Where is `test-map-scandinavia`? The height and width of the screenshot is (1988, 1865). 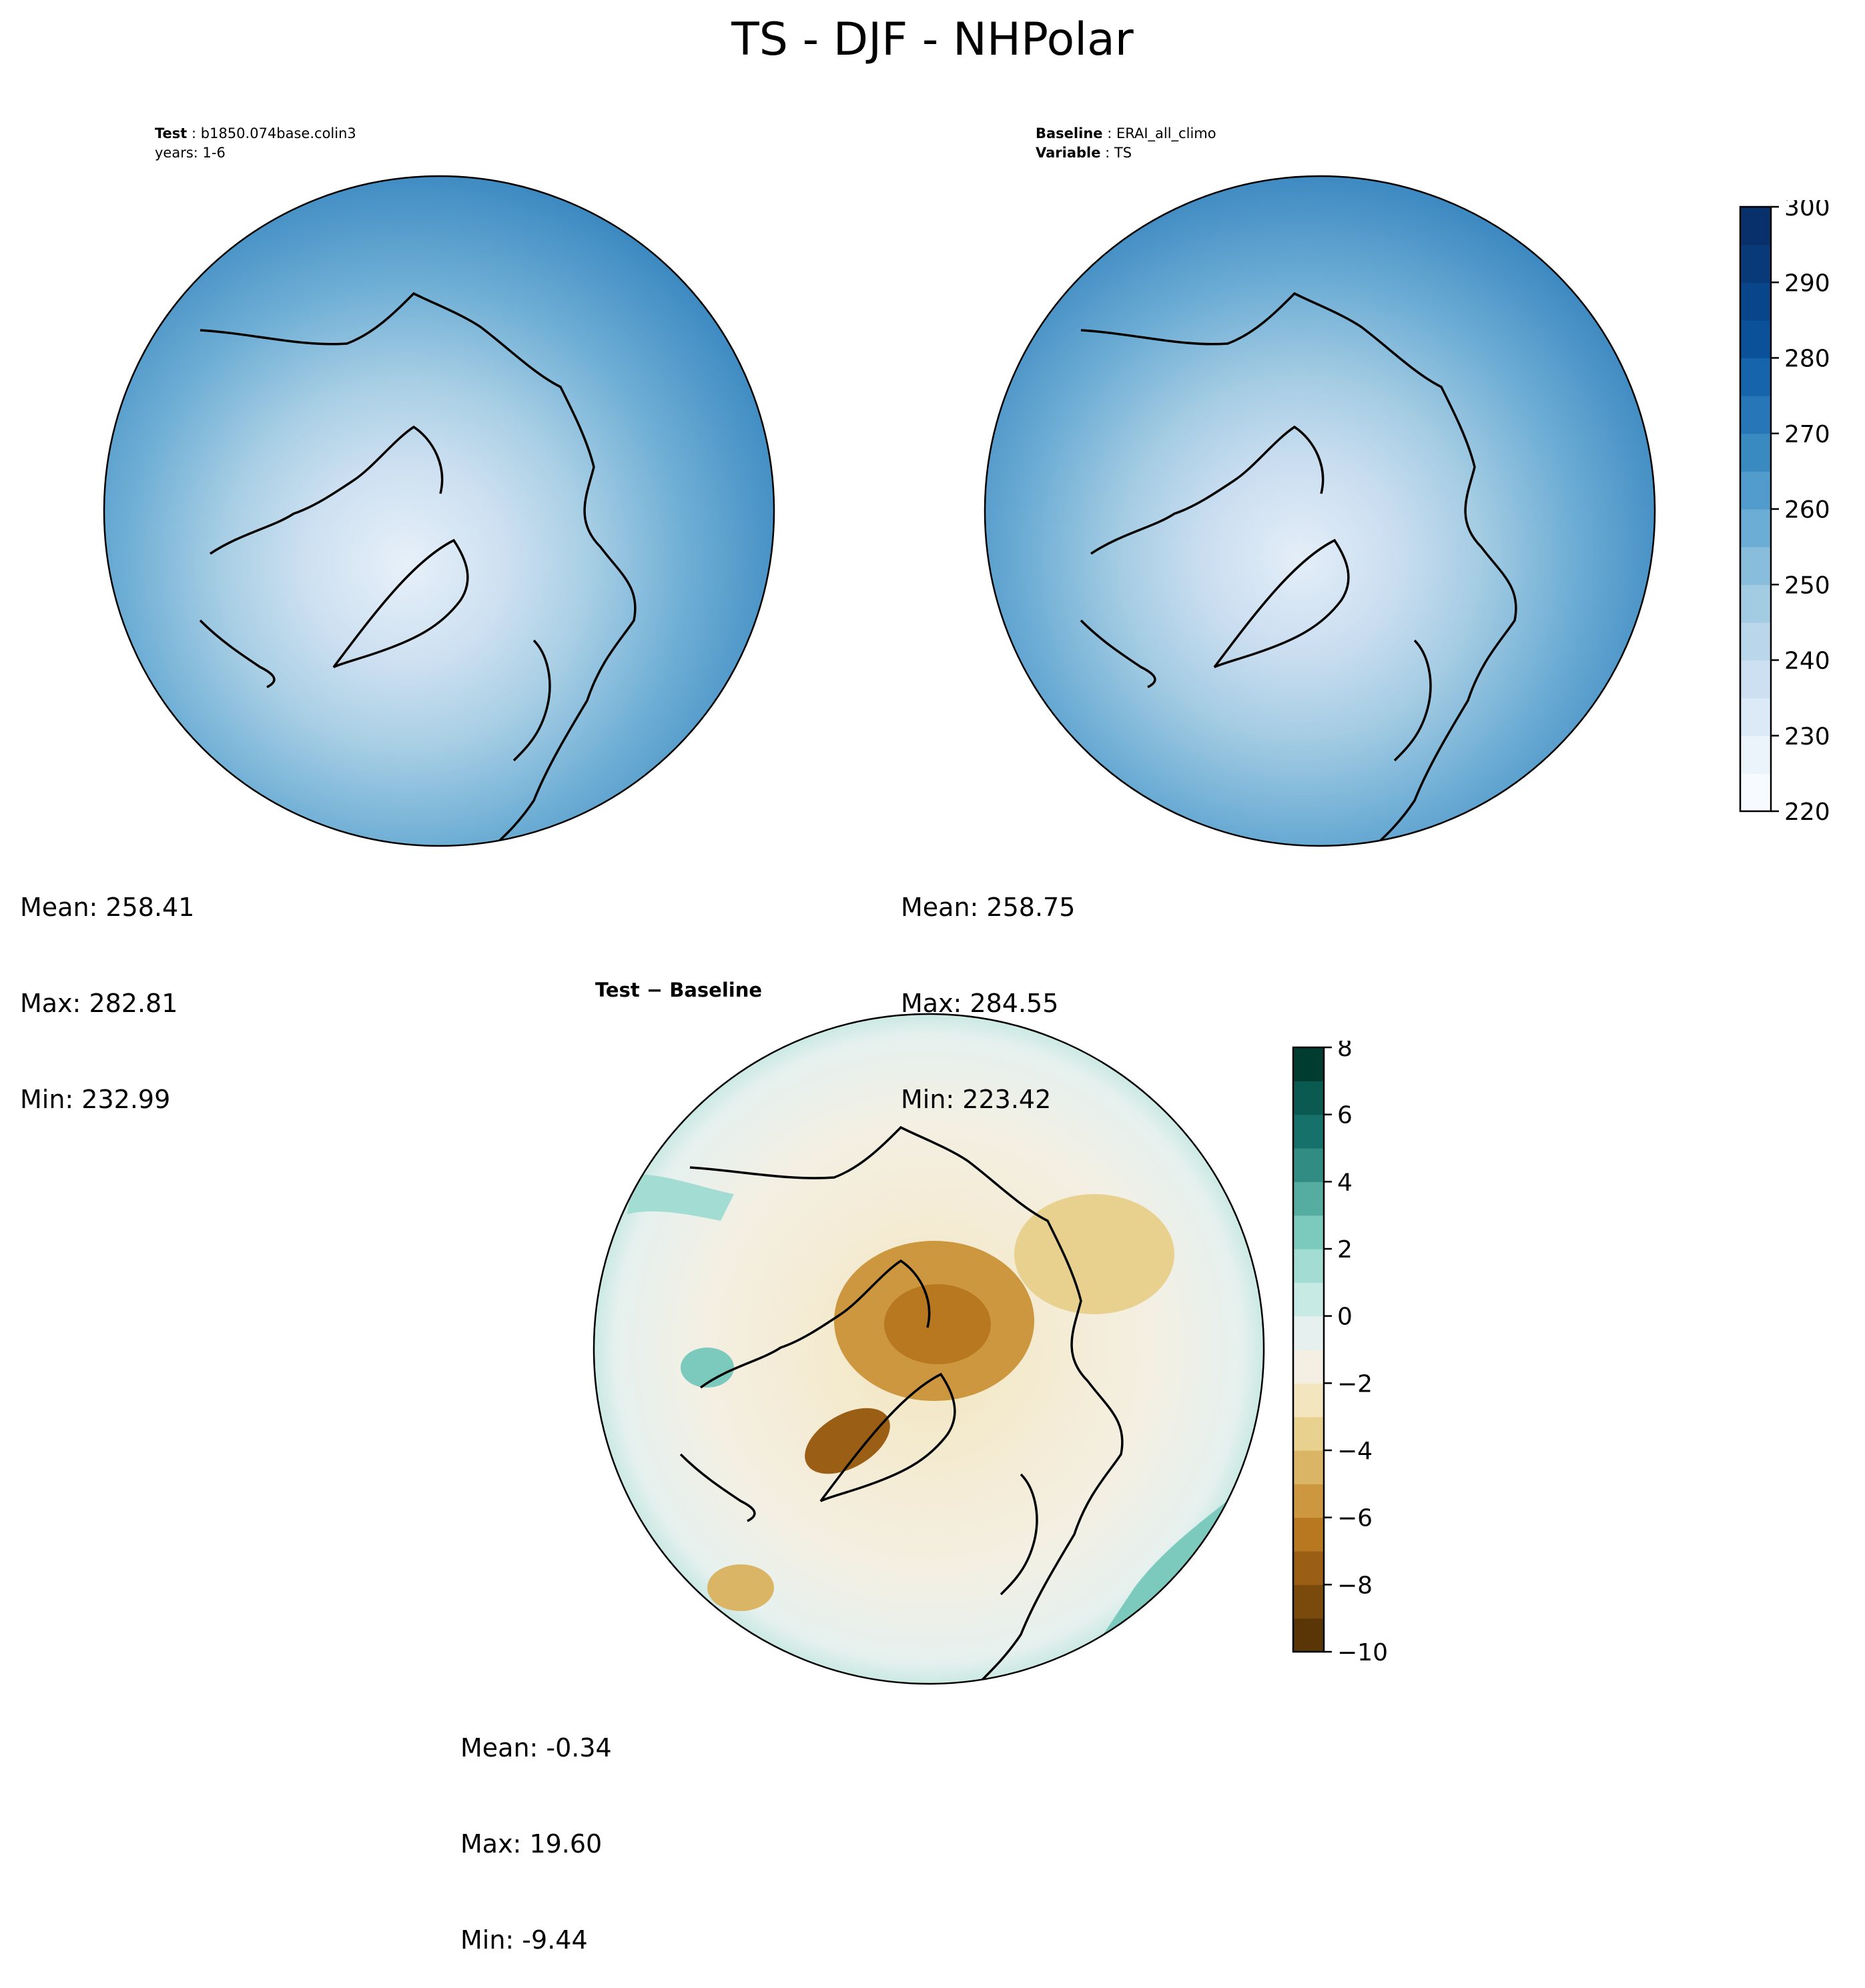
test-map-scandinavia is located at coordinates (532, 700).